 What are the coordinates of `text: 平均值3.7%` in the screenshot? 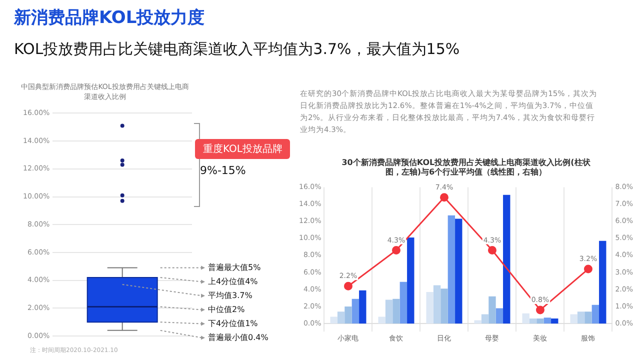 It's located at (230, 295).